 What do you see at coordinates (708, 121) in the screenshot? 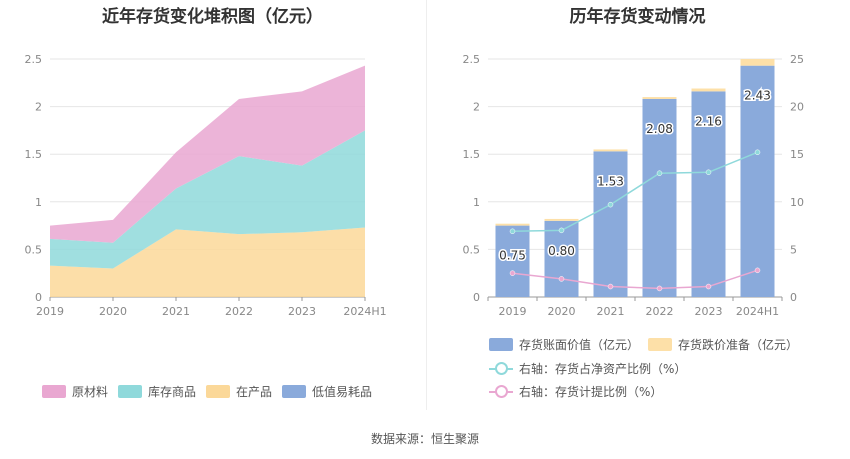
I see `bar-data-label: 2.16` at bounding box center [708, 121].